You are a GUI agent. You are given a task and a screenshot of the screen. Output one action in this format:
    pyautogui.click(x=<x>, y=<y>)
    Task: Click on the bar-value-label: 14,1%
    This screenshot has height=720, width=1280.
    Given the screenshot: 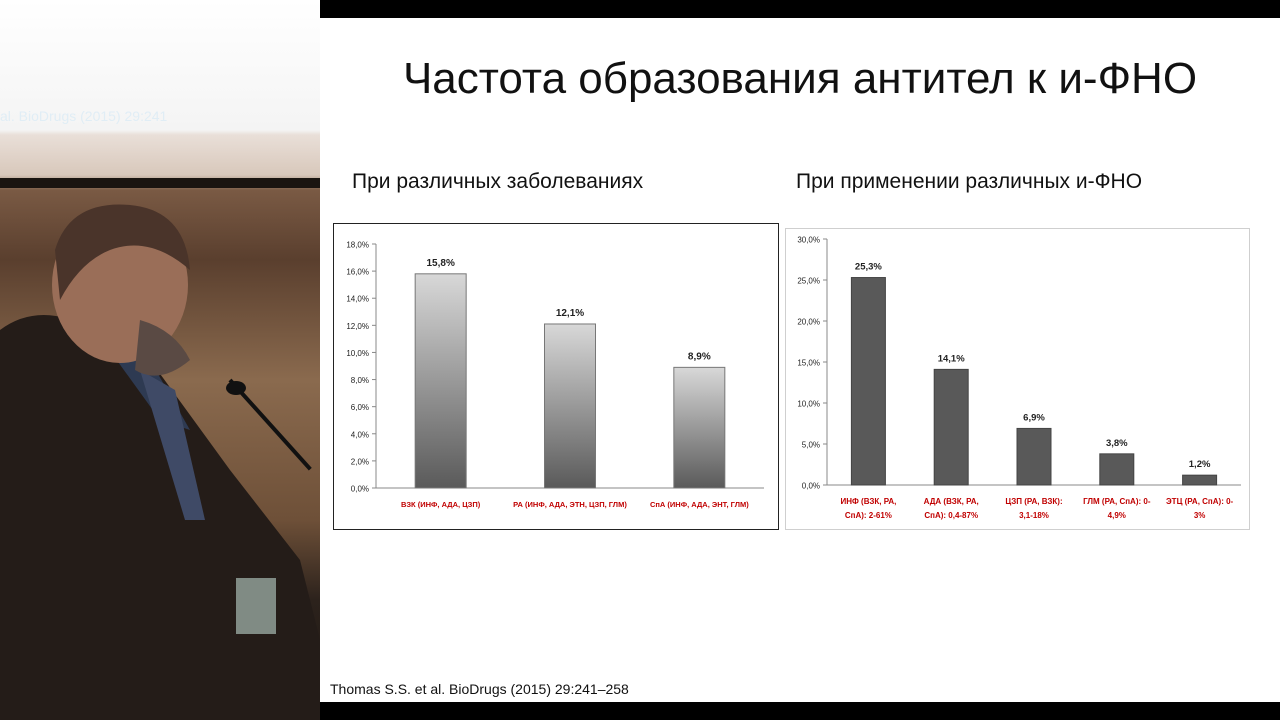 What is the action you would take?
    pyautogui.click(x=951, y=358)
    